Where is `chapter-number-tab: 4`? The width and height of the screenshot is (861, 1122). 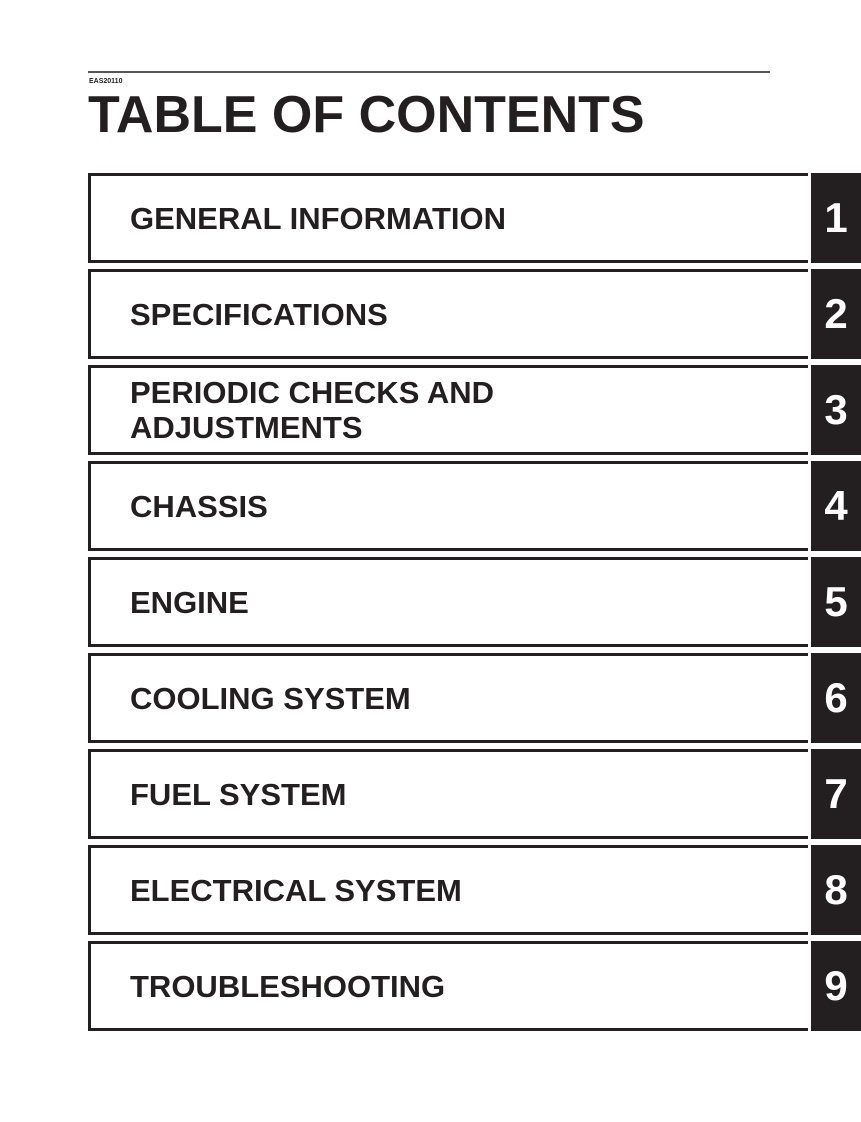 chapter-number-tab: 4 is located at coordinates (836, 506).